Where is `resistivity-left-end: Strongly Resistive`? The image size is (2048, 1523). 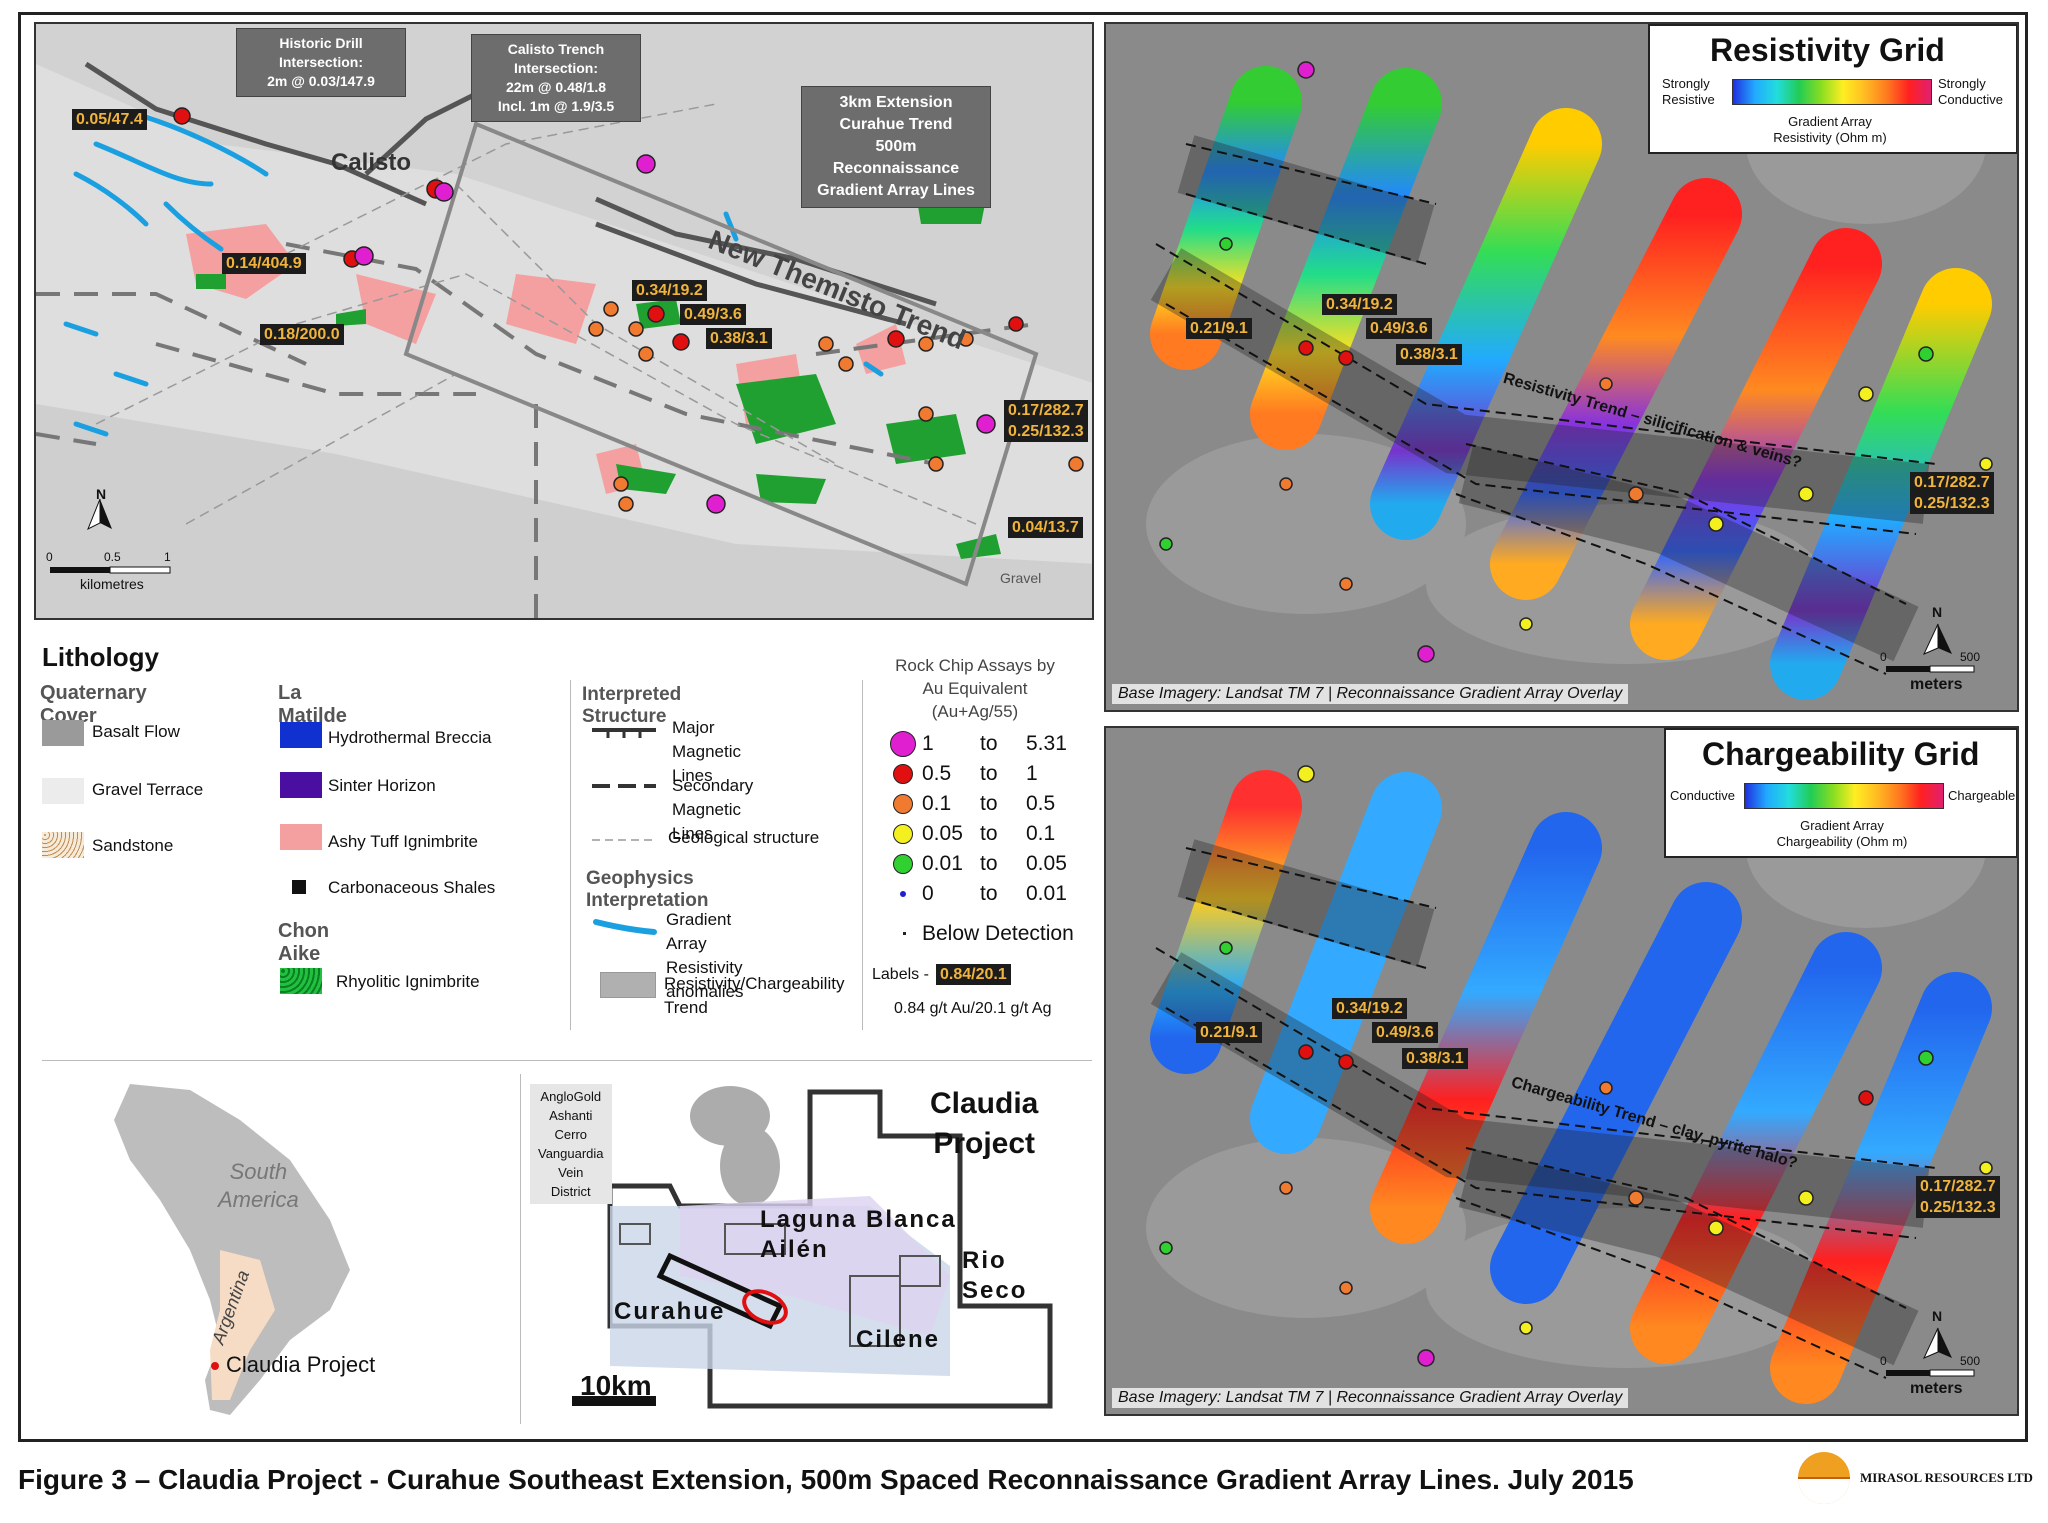 resistivity-left-end: Strongly Resistive is located at coordinates (1688, 91).